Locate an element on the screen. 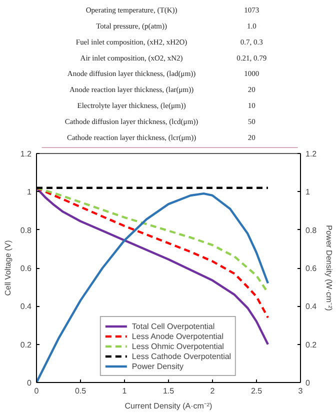 Image resolution: width=336 pixels, height=413 pixels. x-tick-label: 0.5 is located at coordinates (80, 391).